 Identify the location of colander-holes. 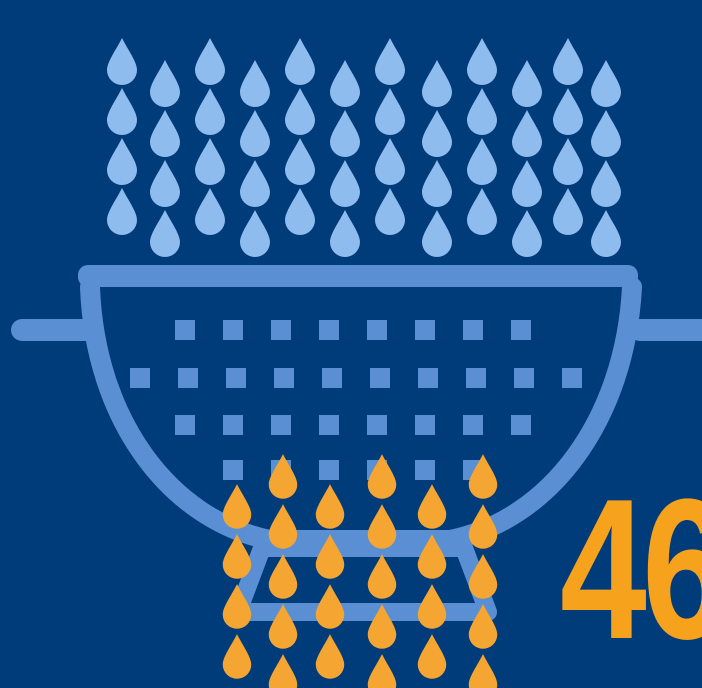
(356, 400).